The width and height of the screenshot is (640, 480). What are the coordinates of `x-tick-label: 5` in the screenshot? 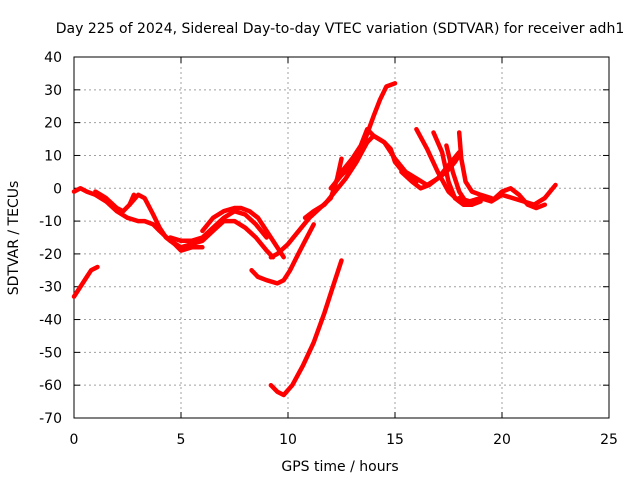 It's located at (181, 440).